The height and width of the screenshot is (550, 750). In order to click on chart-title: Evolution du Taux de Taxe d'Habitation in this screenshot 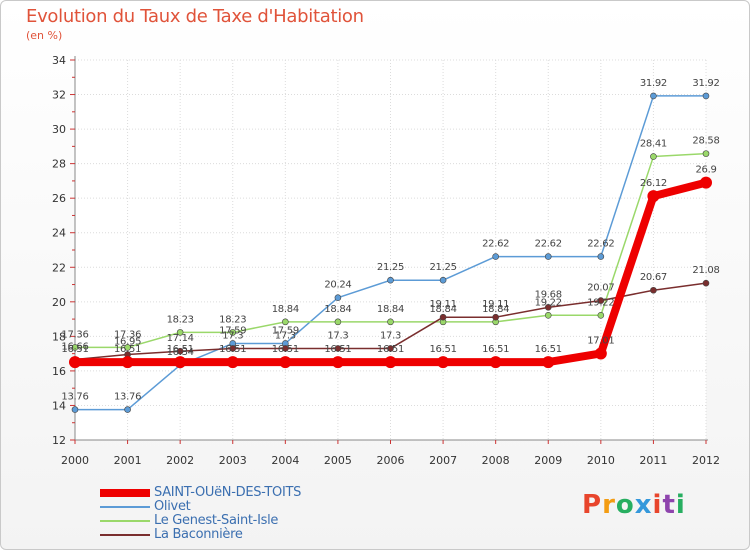, I will do `click(195, 16)`.